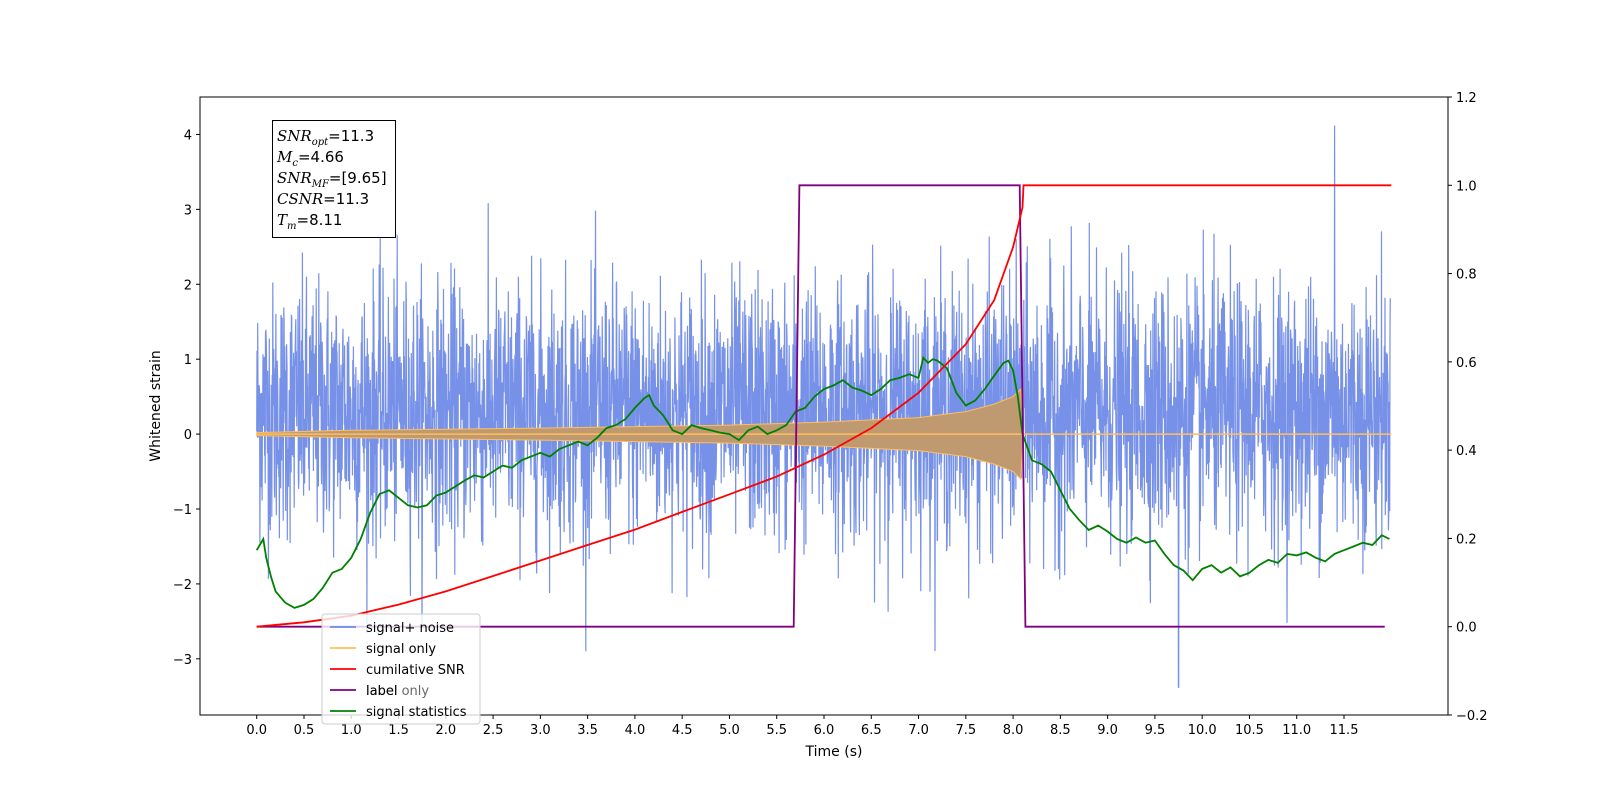 The height and width of the screenshot is (800, 1600). I want to click on snr-opt-annotation: SNRopt=11.3, so click(326, 137).